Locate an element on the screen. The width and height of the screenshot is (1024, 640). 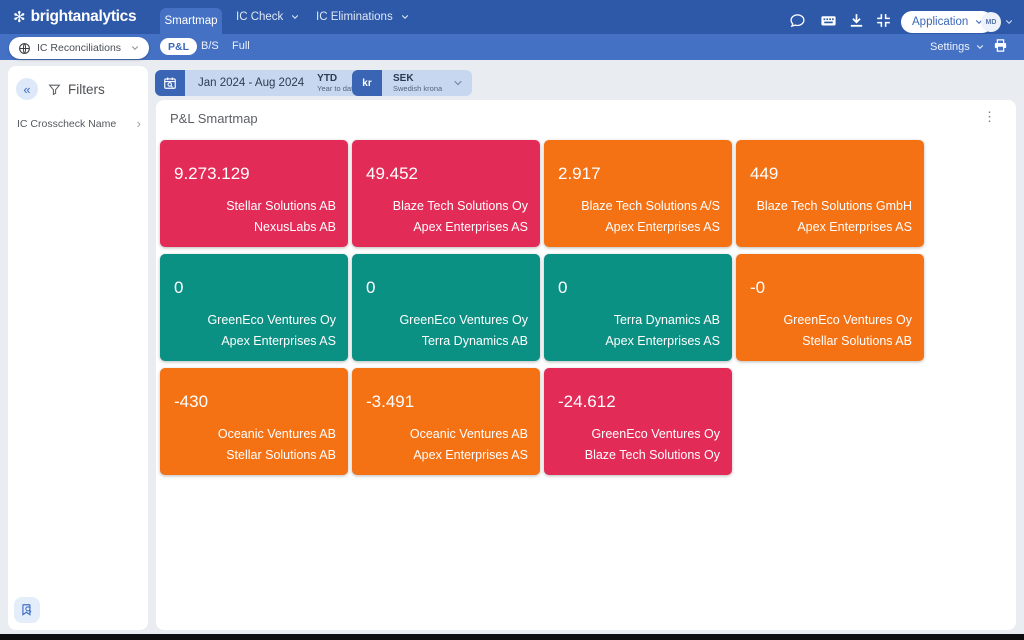
tile-value: 9.273.129 is located at coordinates (212, 173).